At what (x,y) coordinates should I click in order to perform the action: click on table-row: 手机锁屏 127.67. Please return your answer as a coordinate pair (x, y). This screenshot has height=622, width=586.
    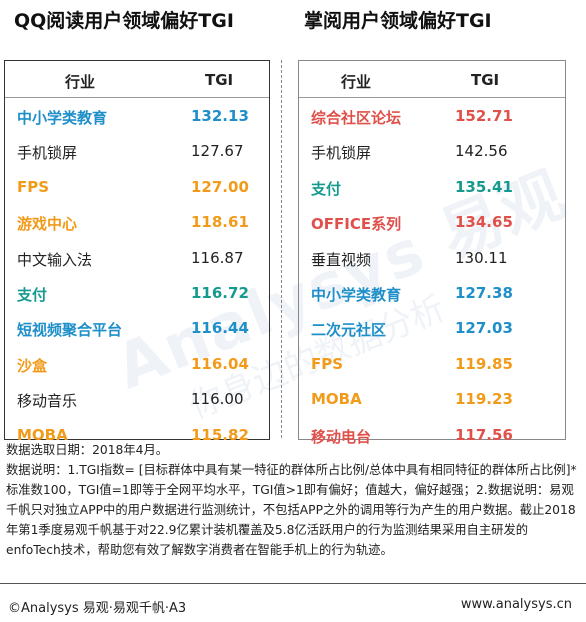
    Looking at the image, I should click on (137, 151).